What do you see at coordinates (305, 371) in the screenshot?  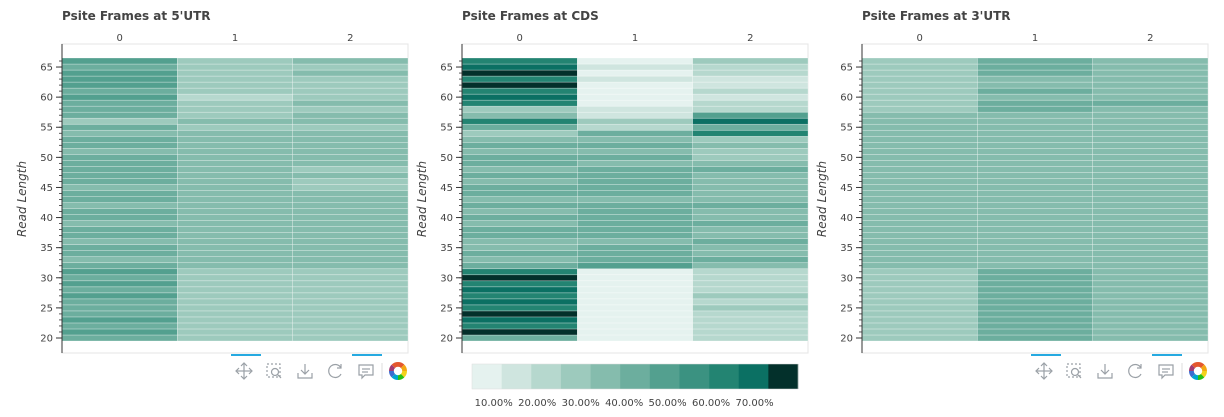 I see `save-icon` at bounding box center [305, 371].